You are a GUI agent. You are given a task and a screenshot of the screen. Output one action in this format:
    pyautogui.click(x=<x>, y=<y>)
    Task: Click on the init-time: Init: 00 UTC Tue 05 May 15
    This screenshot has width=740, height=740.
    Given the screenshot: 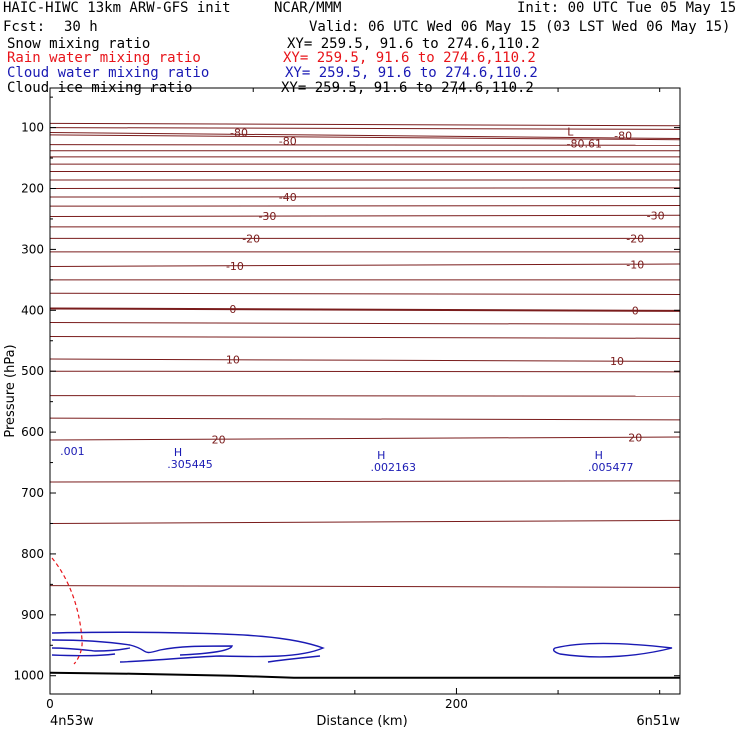 What is the action you would take?
    pyautogui.click(x=627, y=8)
    